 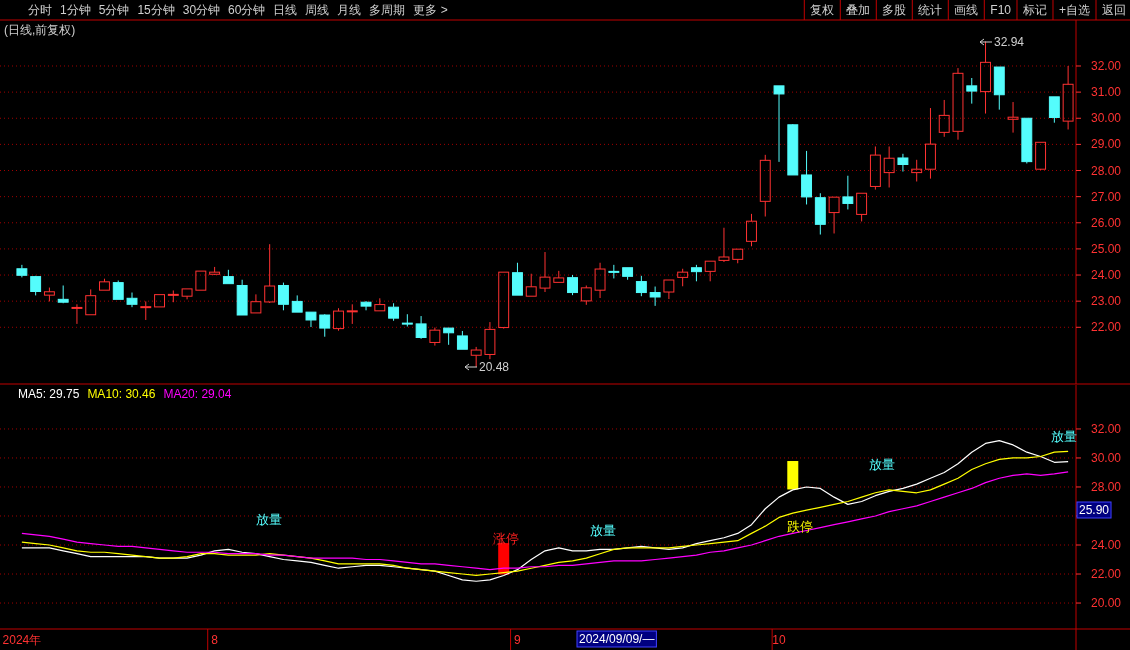 What do you see at coordinates (285, 10) in the screenshot?
I see `text: 日线` at bounding box center [285, 10].